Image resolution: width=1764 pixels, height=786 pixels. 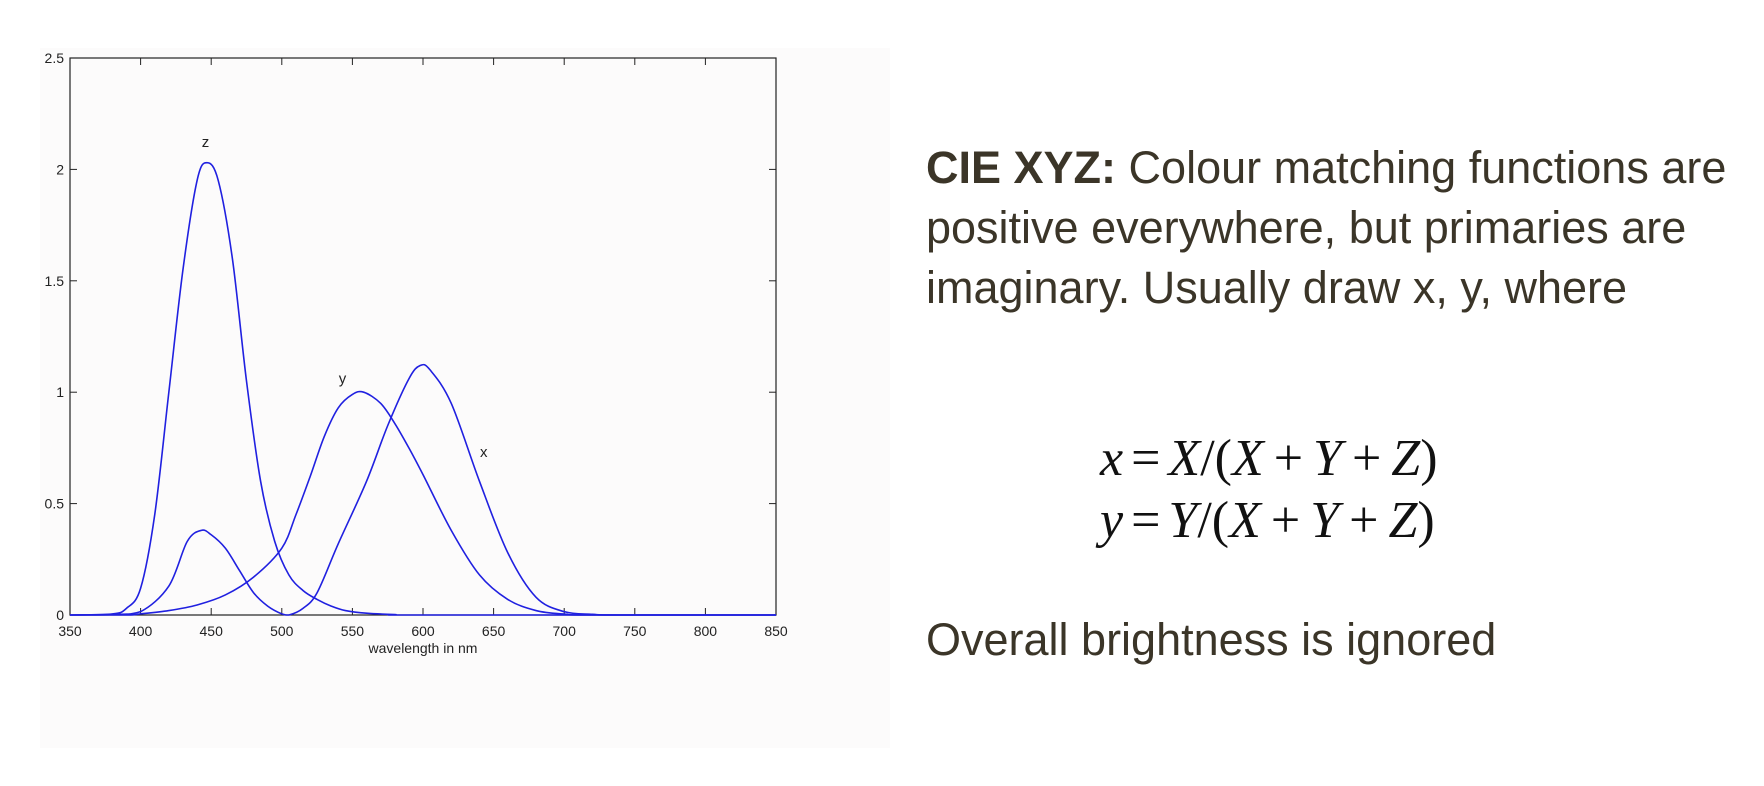 I want to click on y-tick-label: 0.5, so click(x=55, y=504).